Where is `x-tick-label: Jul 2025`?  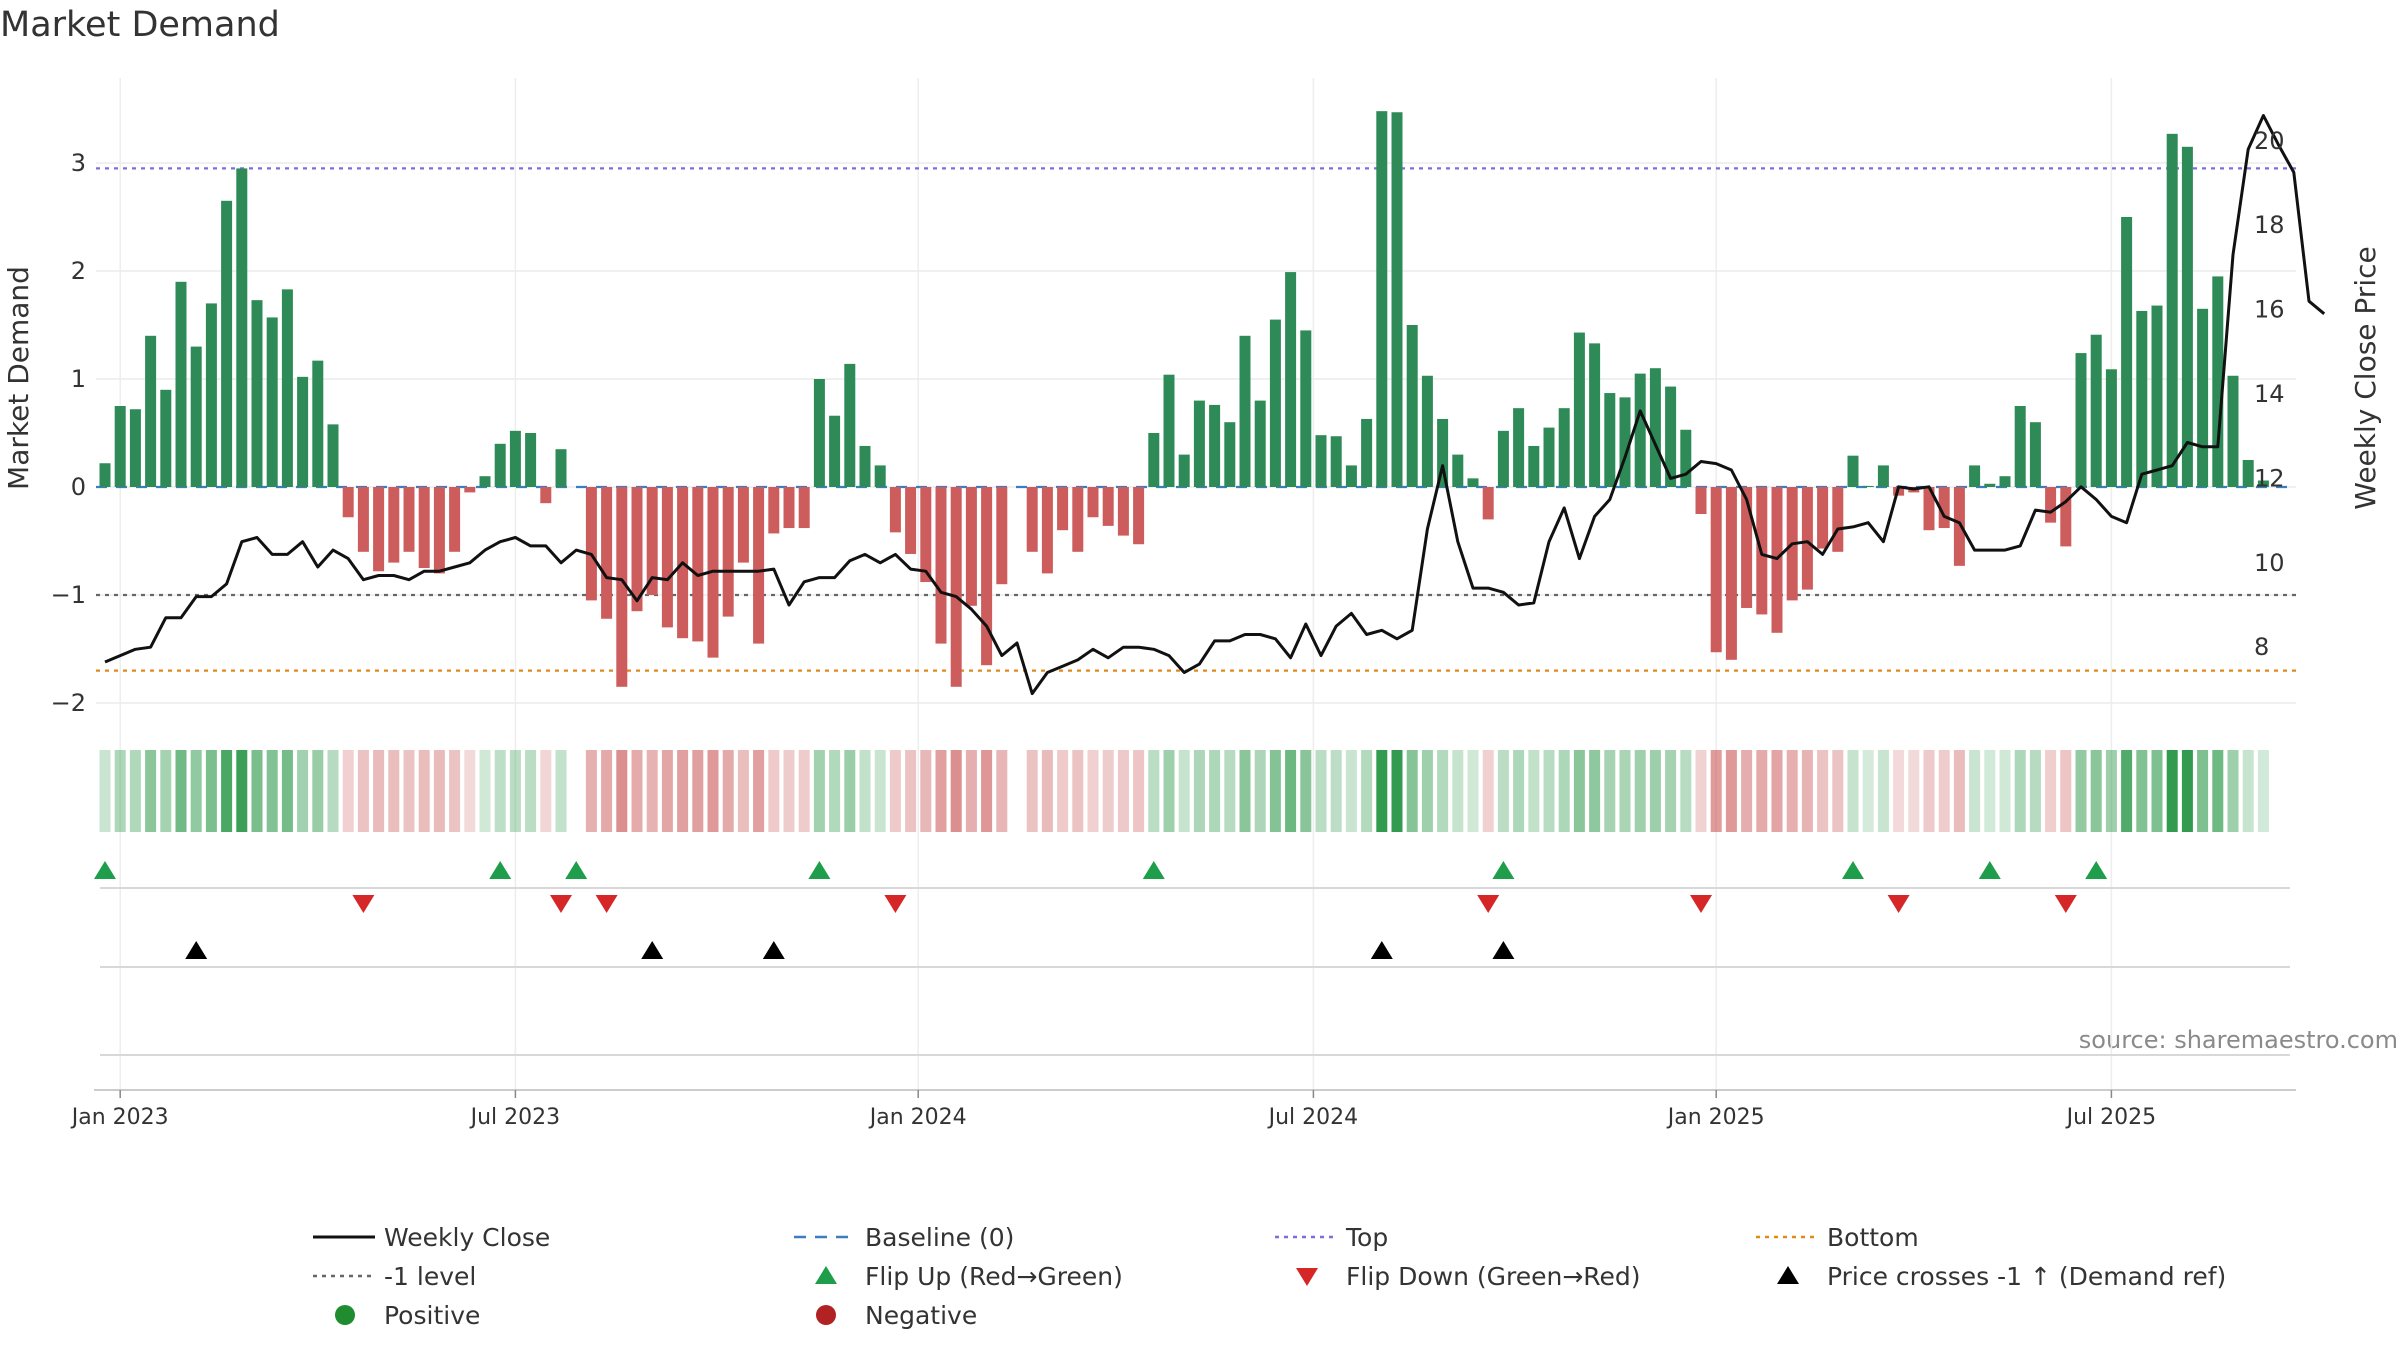
x-tick-label: Jul 2025 is located at coordinates (2111, 1117).